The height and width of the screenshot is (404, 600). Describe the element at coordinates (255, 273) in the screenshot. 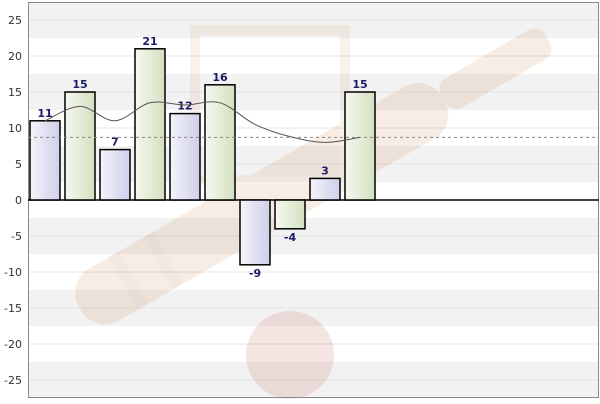

I see `data-label: -9` at that location.